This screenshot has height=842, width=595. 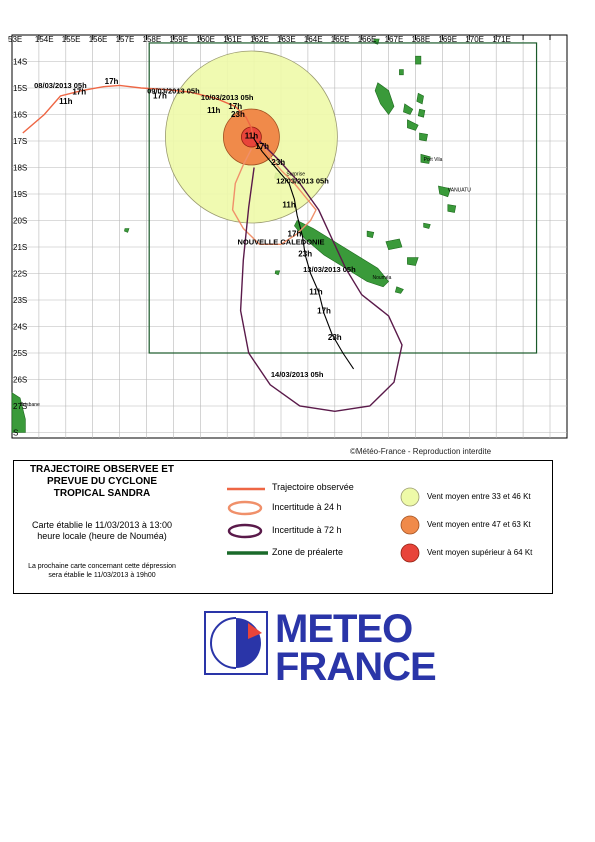 I want to click on logo-line-france: FRANCE, so click(x=356, y=667).